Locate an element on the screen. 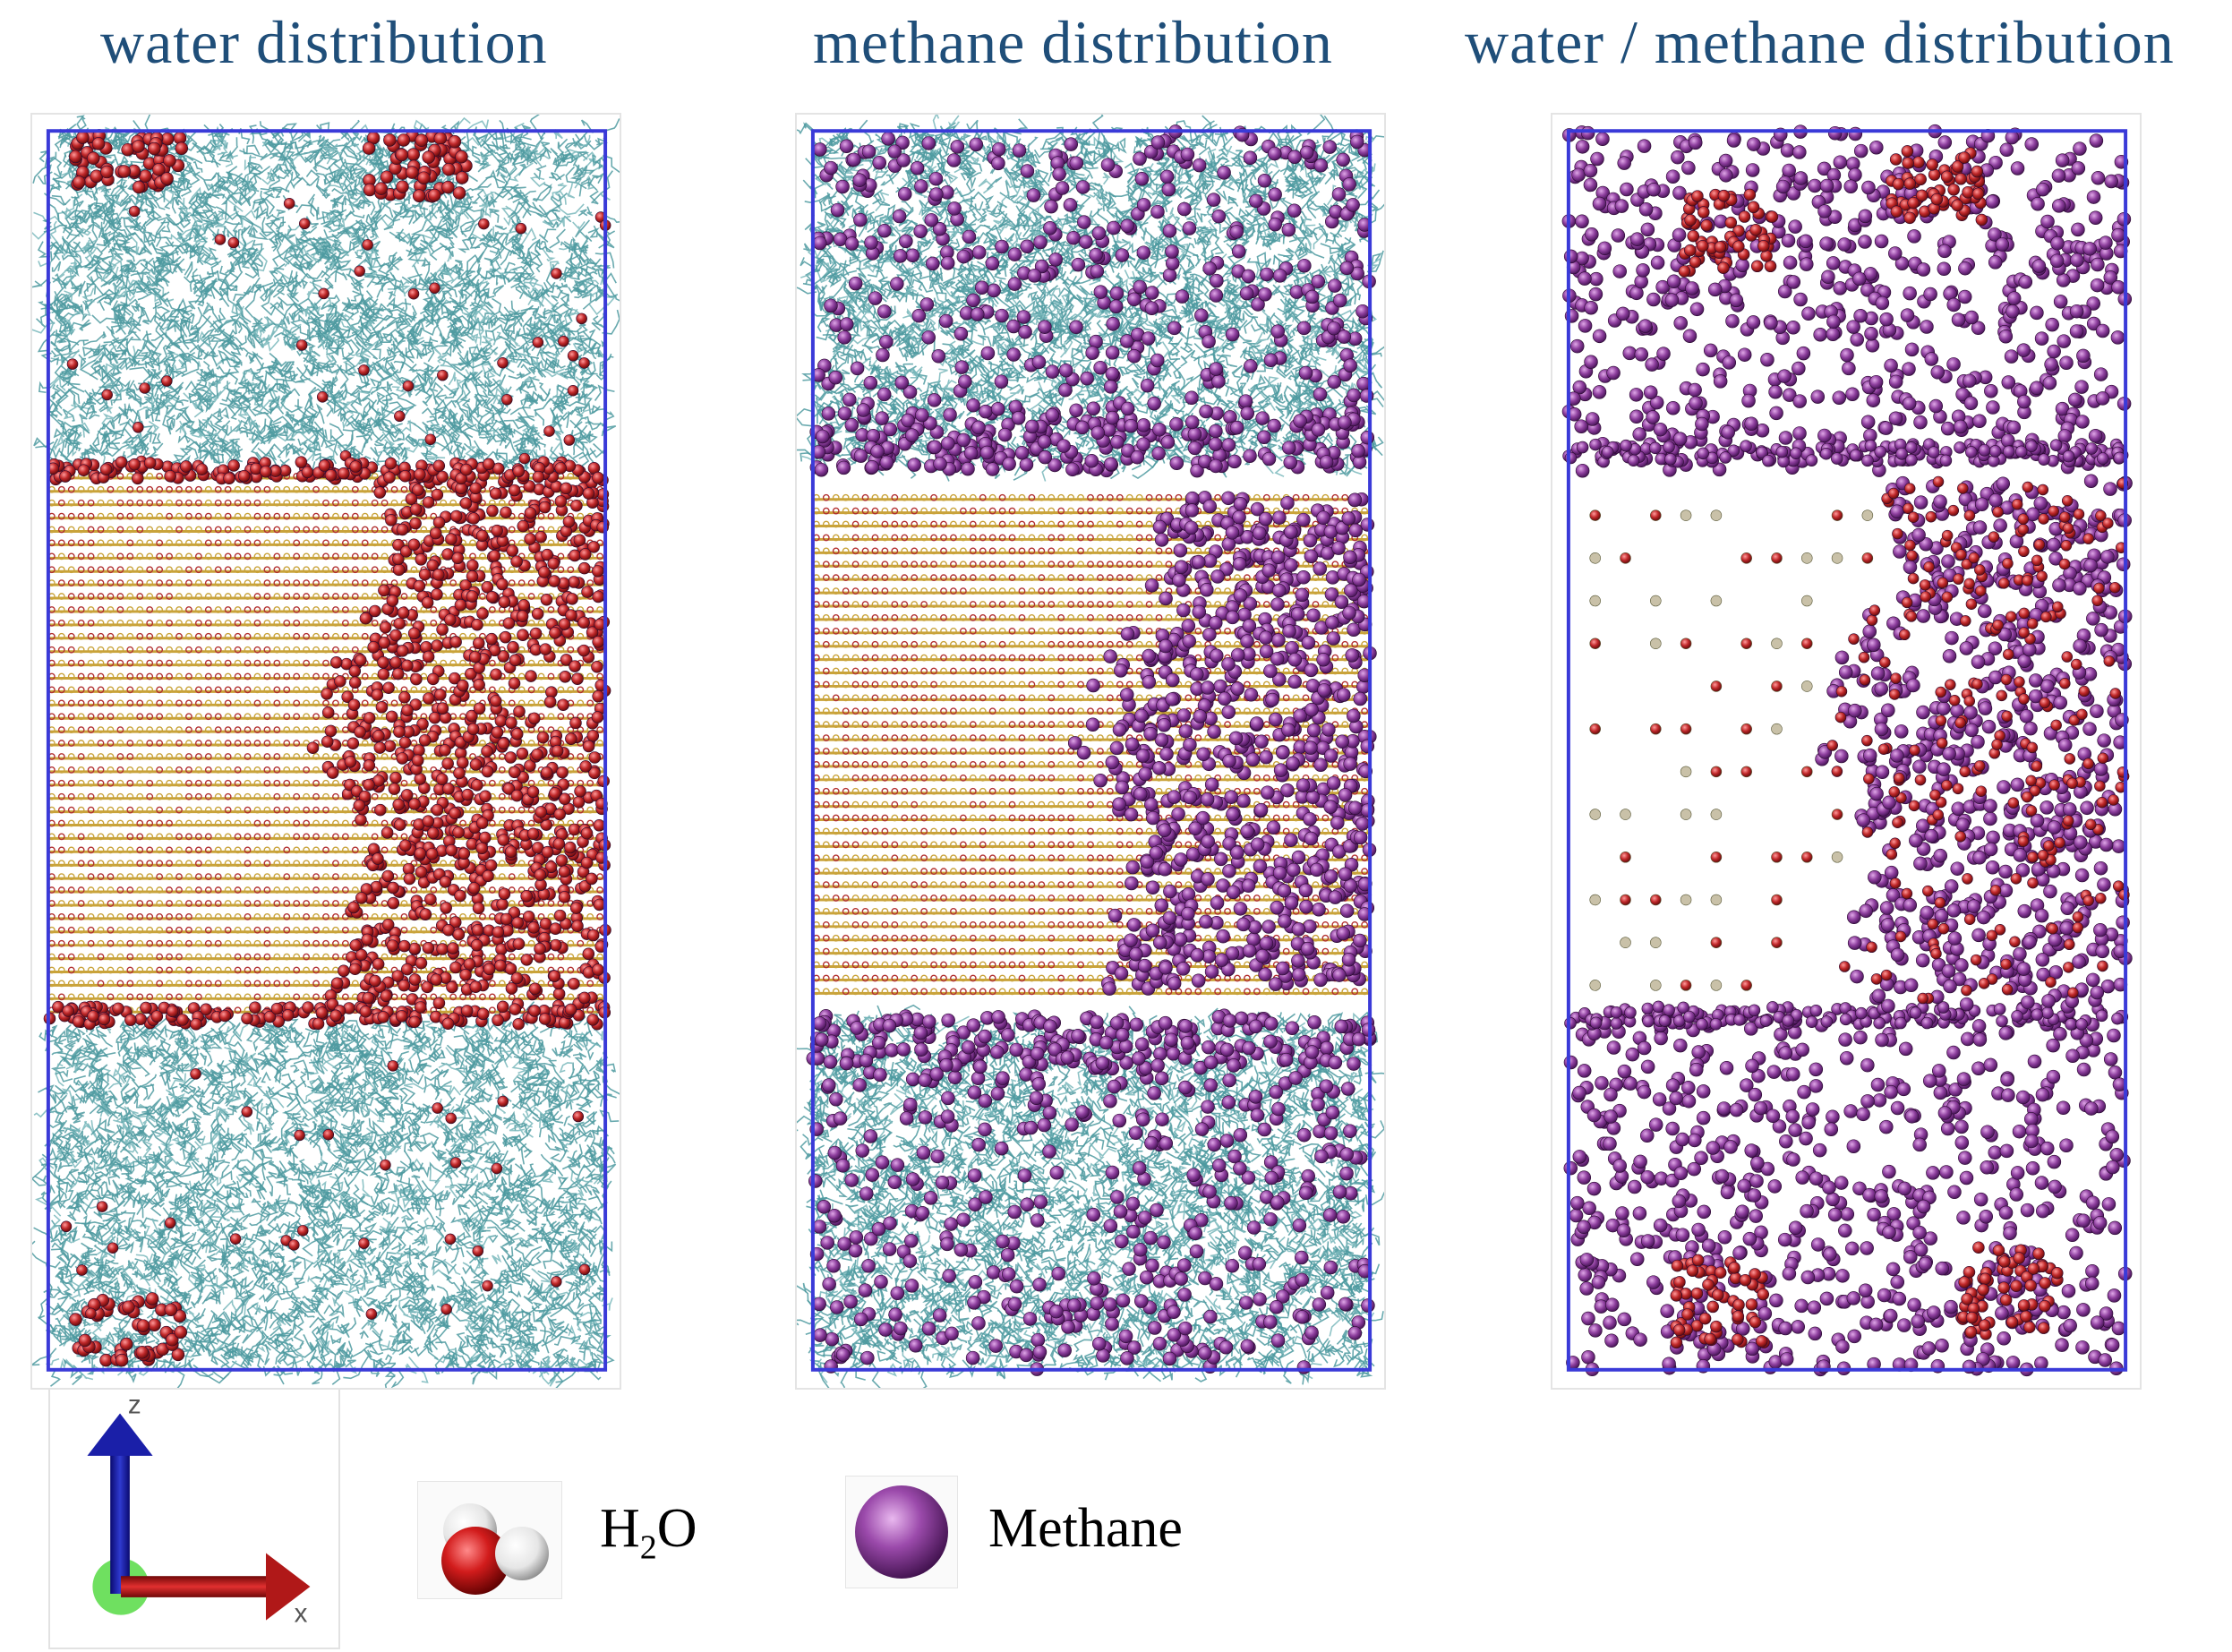  z-axis-arrow-head is located at coordinates (119, 1434).